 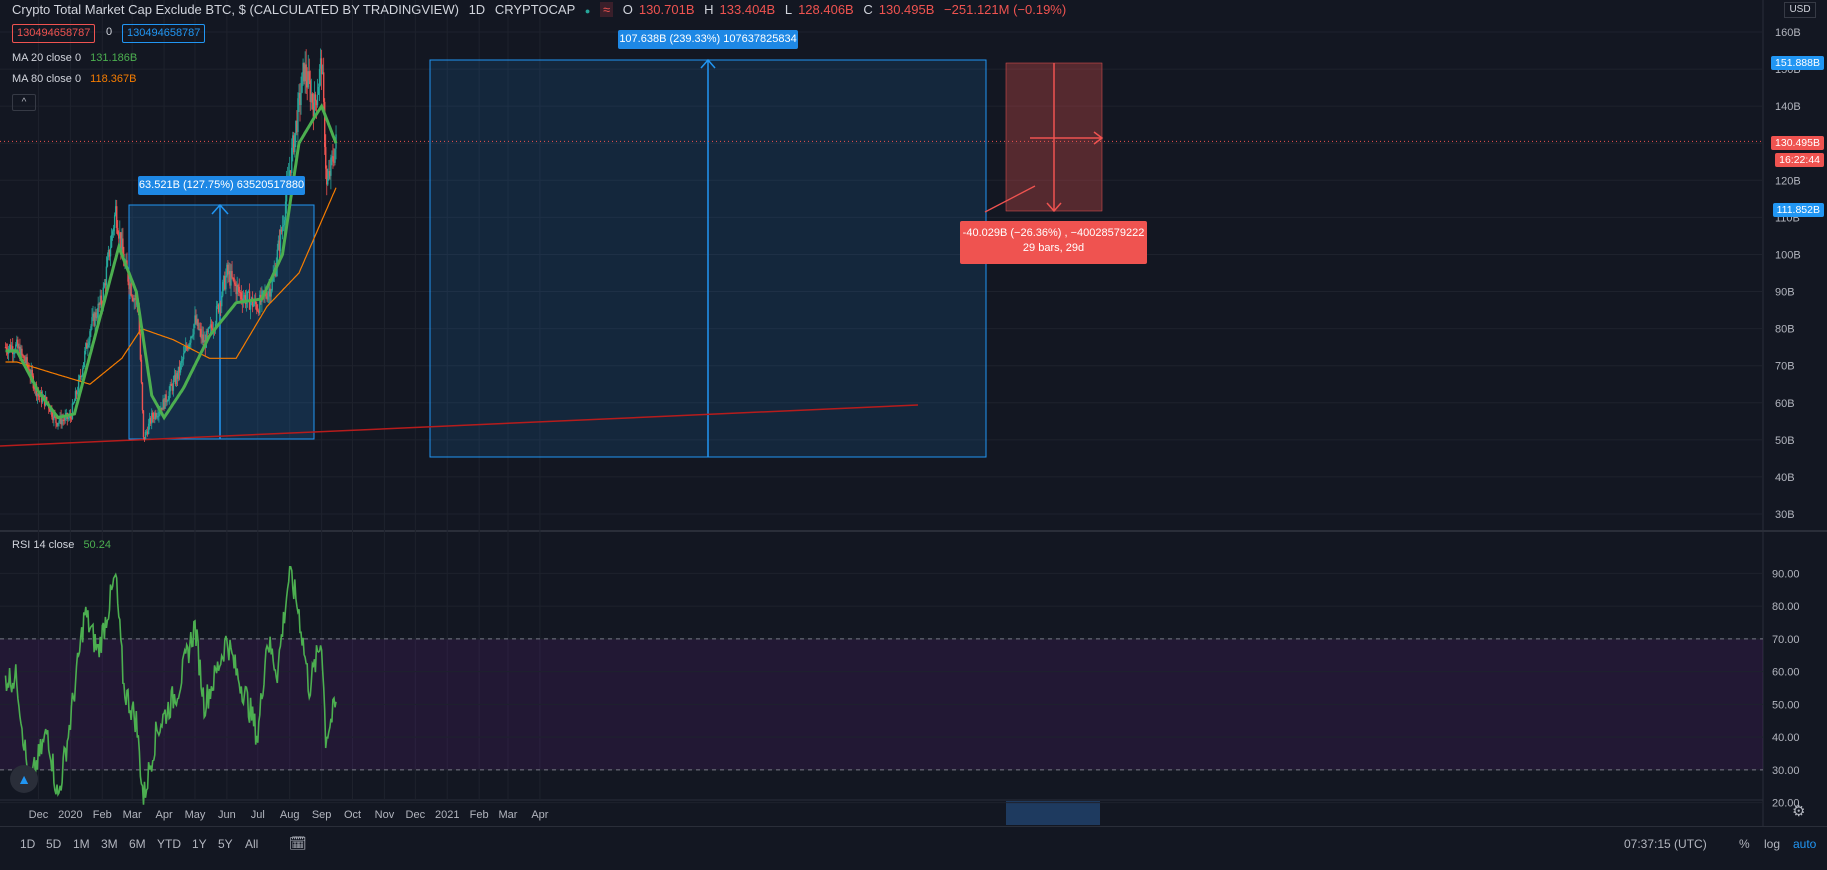 I want to click on measure-badge-2: 107.638B (239.33%) 107637825834, so click(x=708, y=39).